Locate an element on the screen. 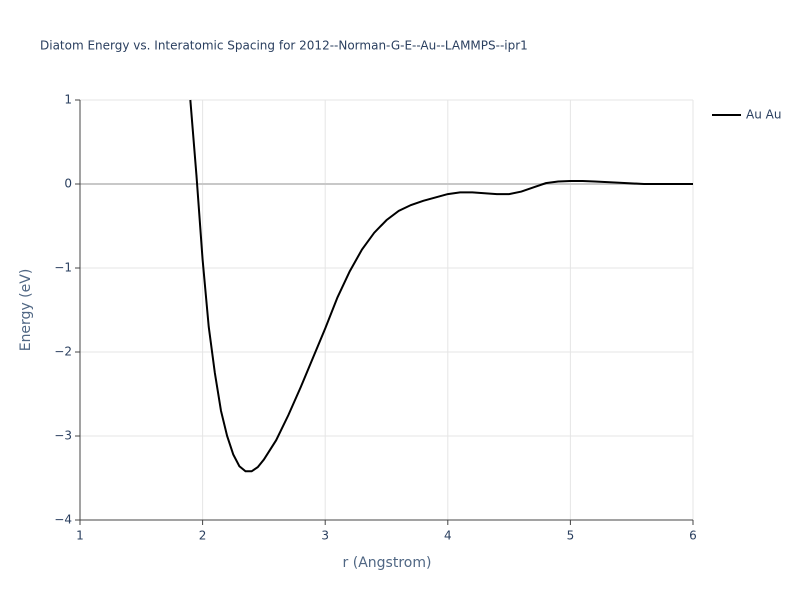 This screenshot has width=800, height=600. y-tick-label: 0 is located at coordinates (68, 184).